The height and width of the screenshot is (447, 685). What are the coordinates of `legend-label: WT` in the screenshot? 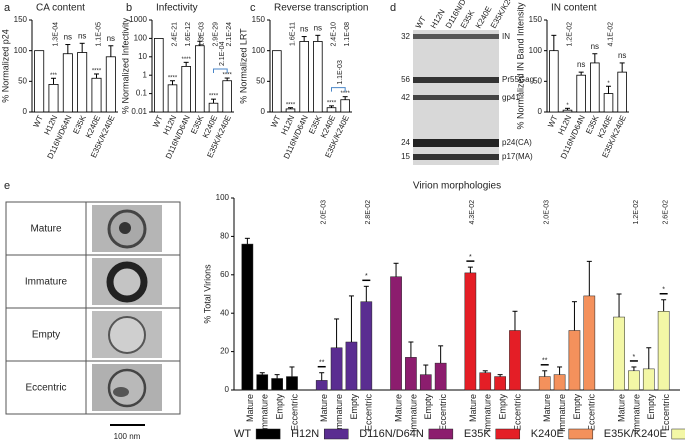 It's located at (242, 434).